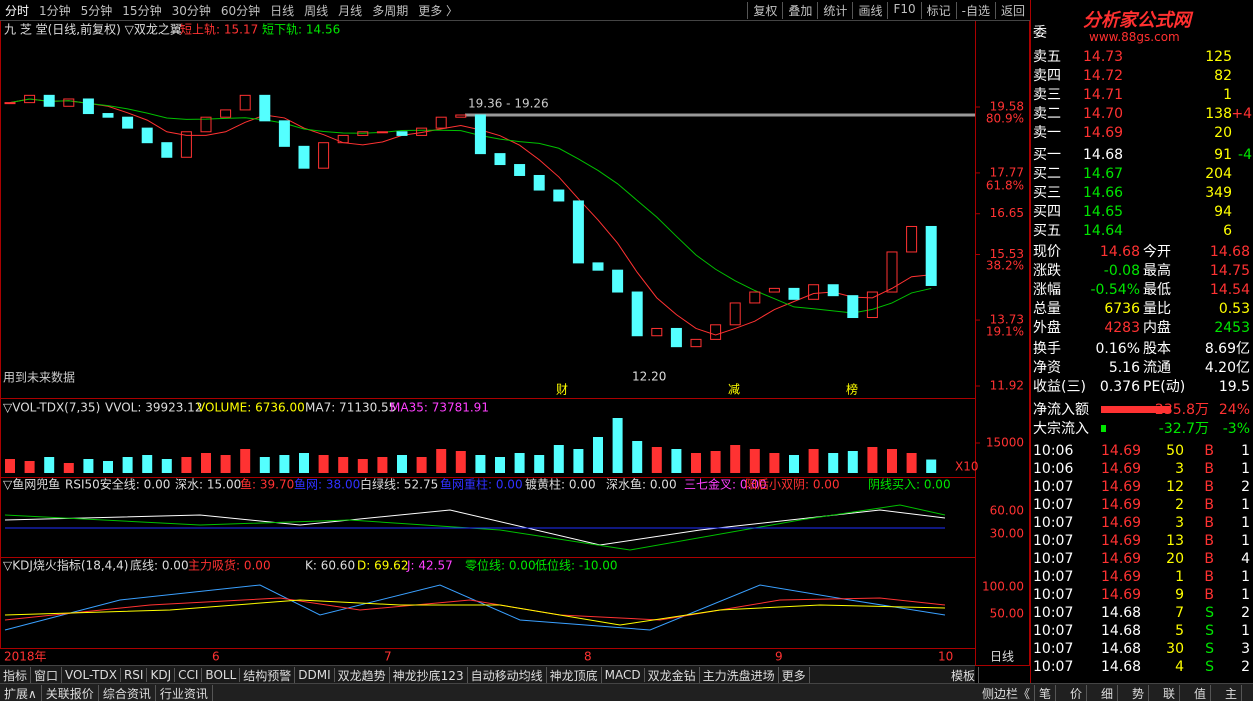  I want to click on cell: 1, so click(1245, 523).